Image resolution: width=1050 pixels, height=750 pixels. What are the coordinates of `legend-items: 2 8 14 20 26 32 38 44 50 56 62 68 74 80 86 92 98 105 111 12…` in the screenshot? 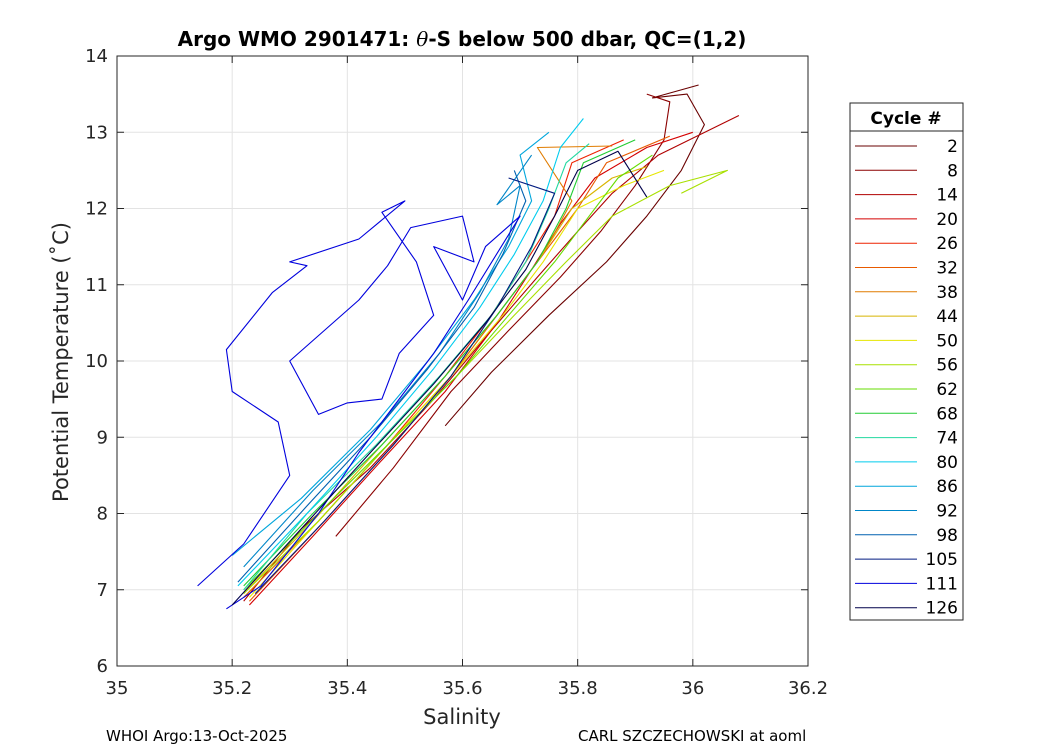 It's located at (906, 378).